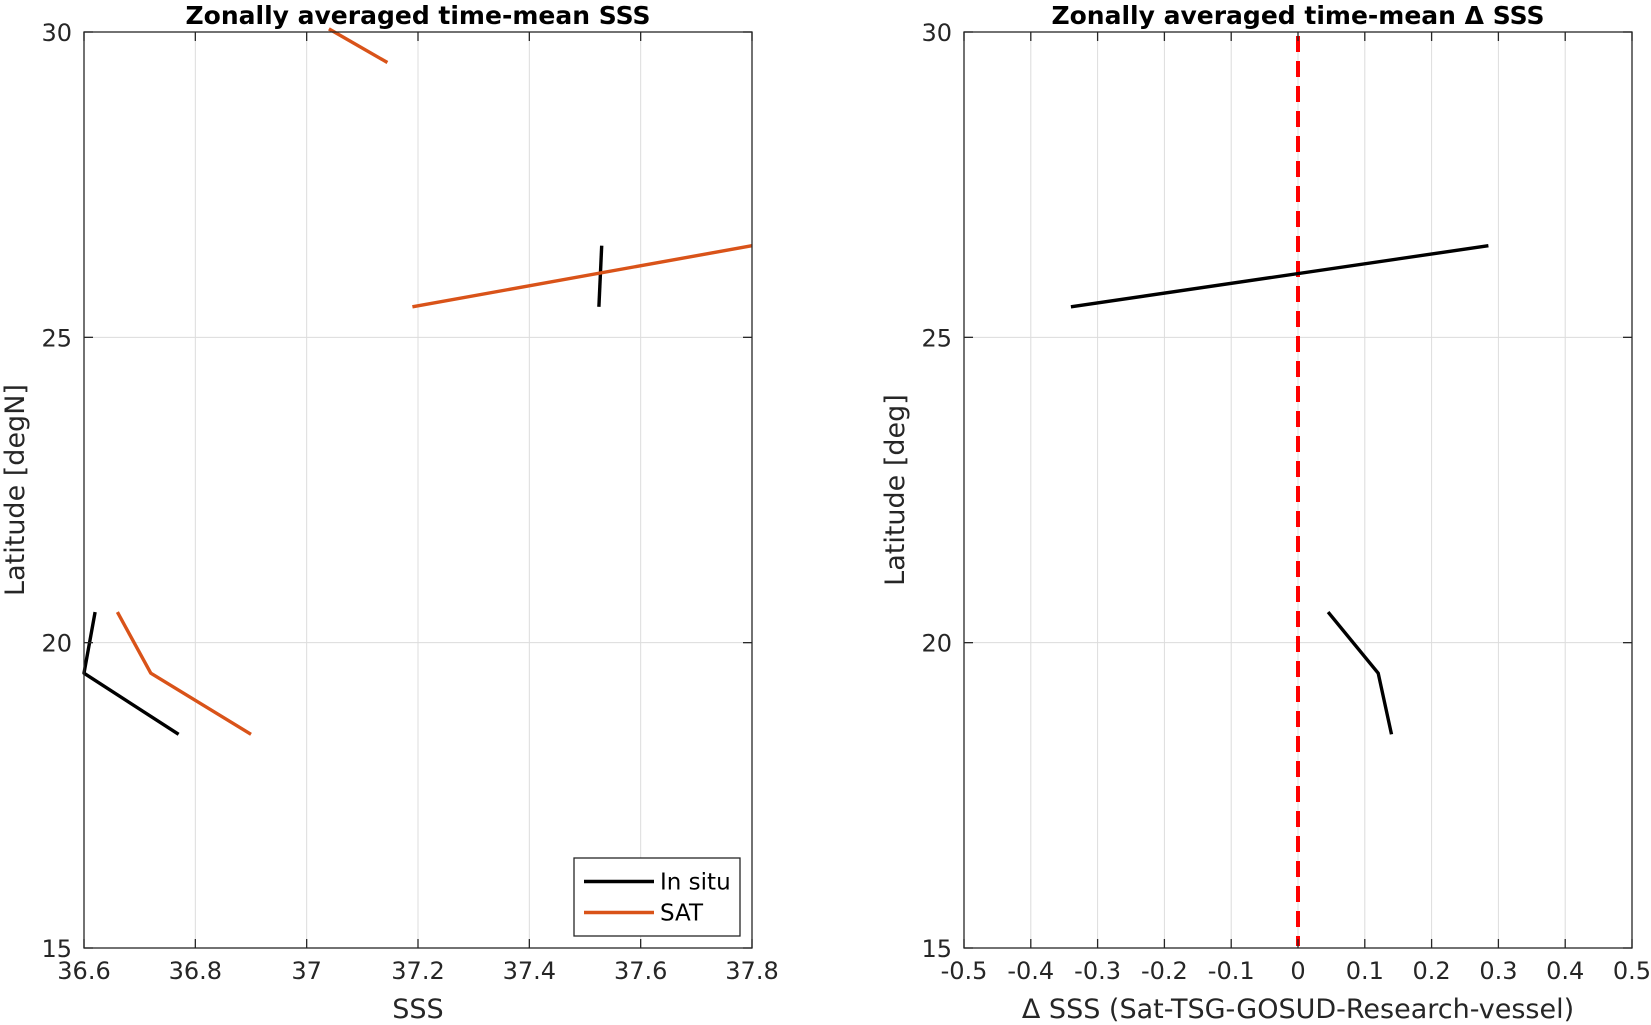  What do you see at coordinates (1432, 971) in the screenshot?
I see `x-tick-label: 0.2` at bounding box center [1432, 971].